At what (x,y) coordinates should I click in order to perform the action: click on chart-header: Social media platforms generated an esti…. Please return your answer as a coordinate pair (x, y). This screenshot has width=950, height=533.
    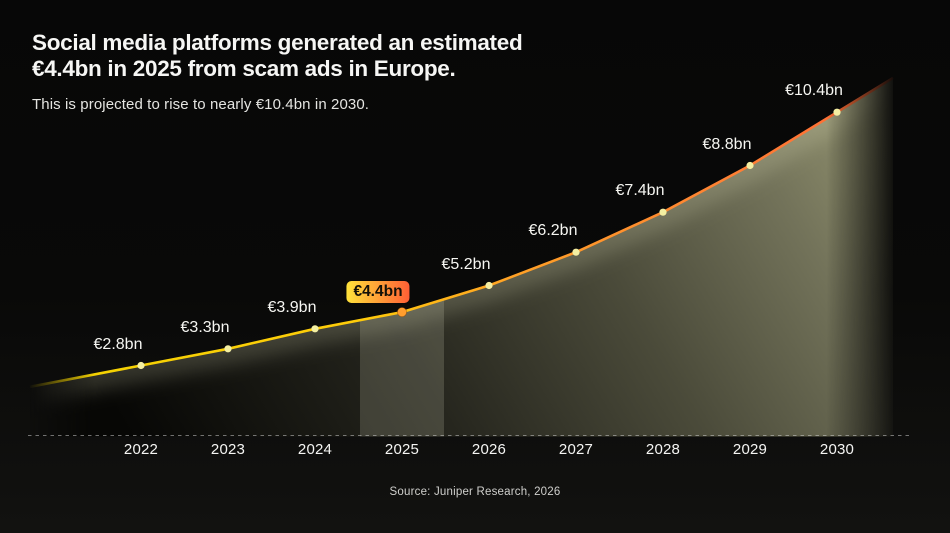
    Looking at the image, I should click on (277, 71).